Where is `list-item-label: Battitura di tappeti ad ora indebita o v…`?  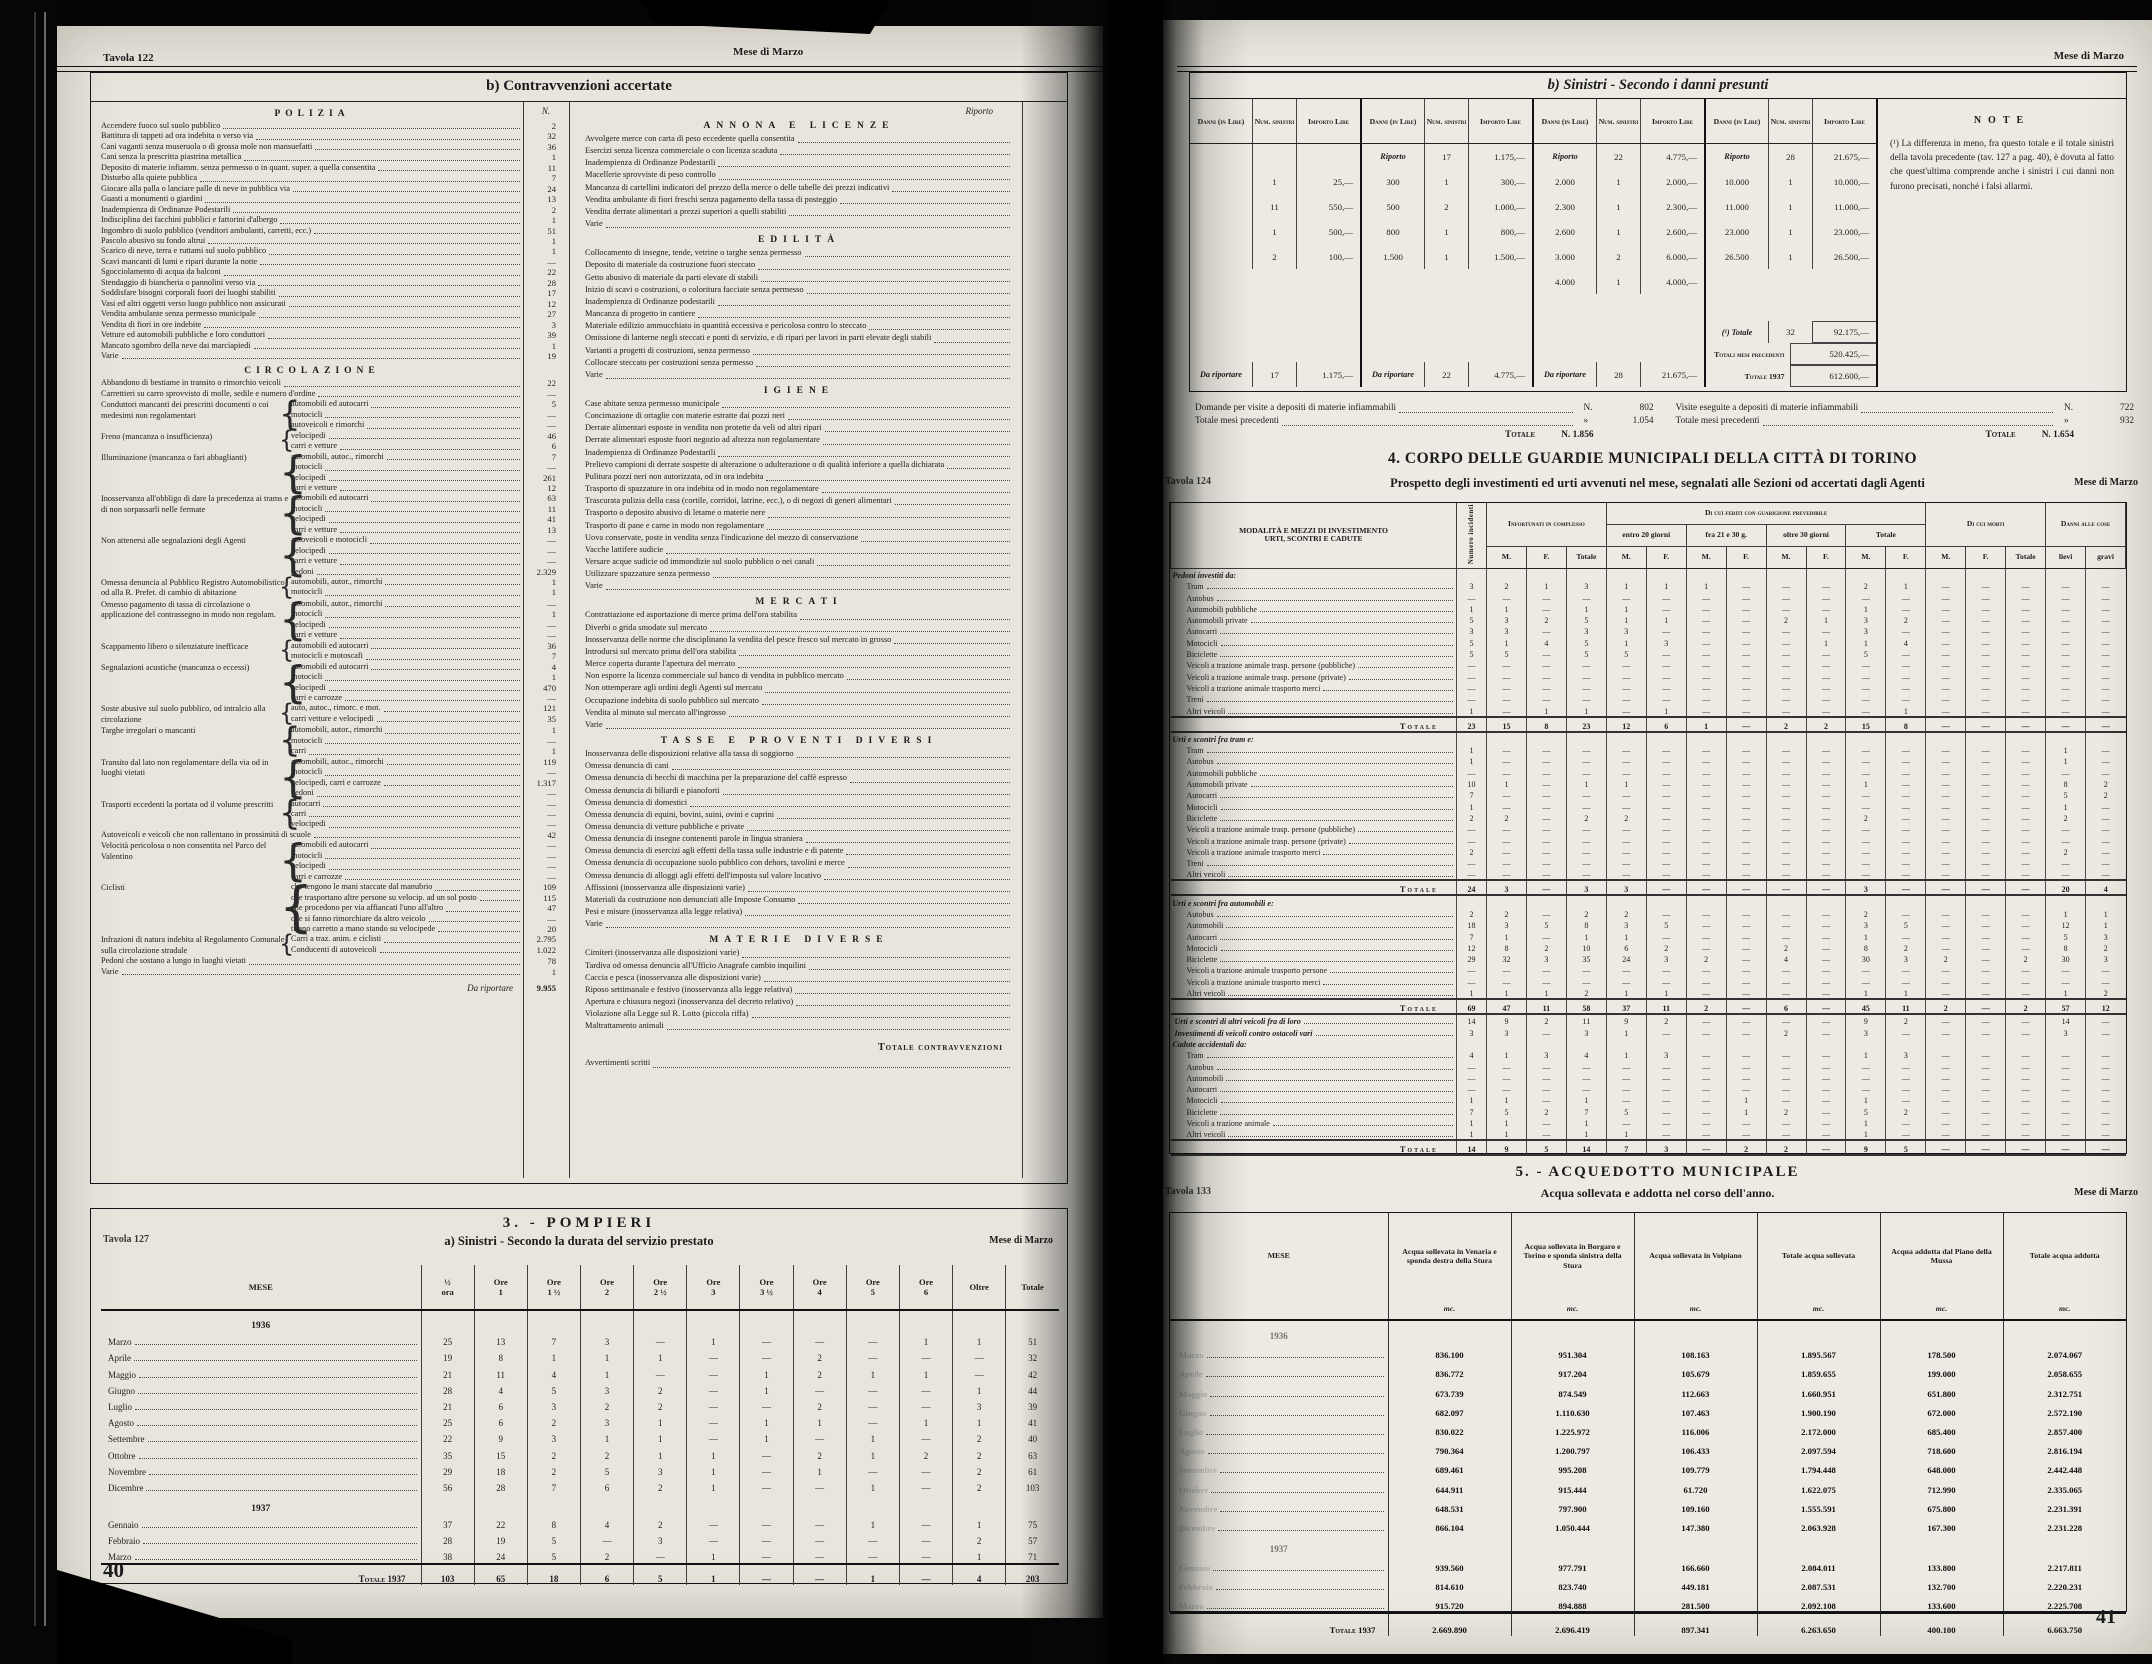
list-item-label: Battitura di tappeti ad ora indebita o v… is located at coordinates (177, 136).